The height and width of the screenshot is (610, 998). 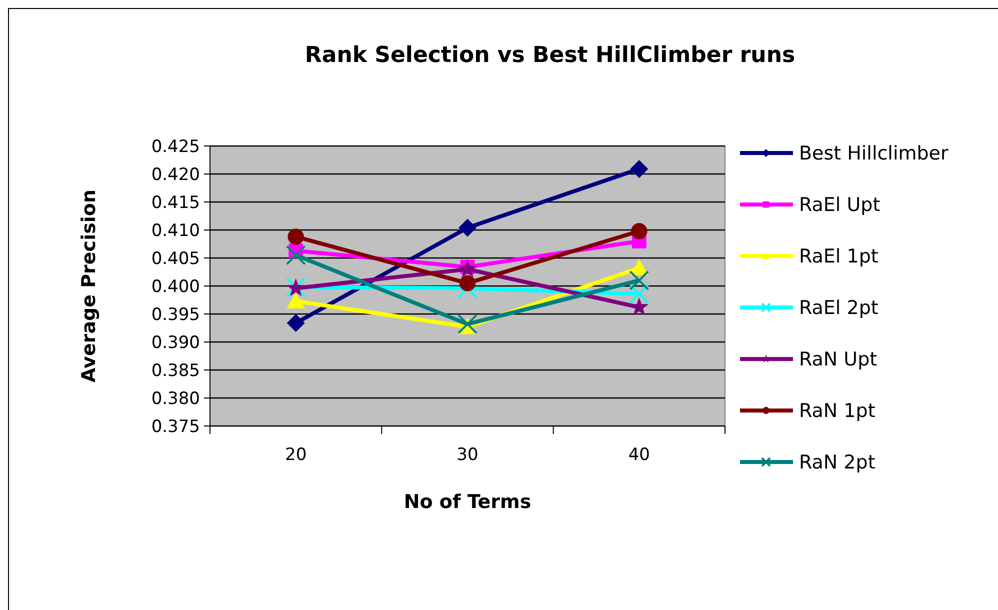 I want to click on legend-label: RaN Upt, so click(x=838, y=359).